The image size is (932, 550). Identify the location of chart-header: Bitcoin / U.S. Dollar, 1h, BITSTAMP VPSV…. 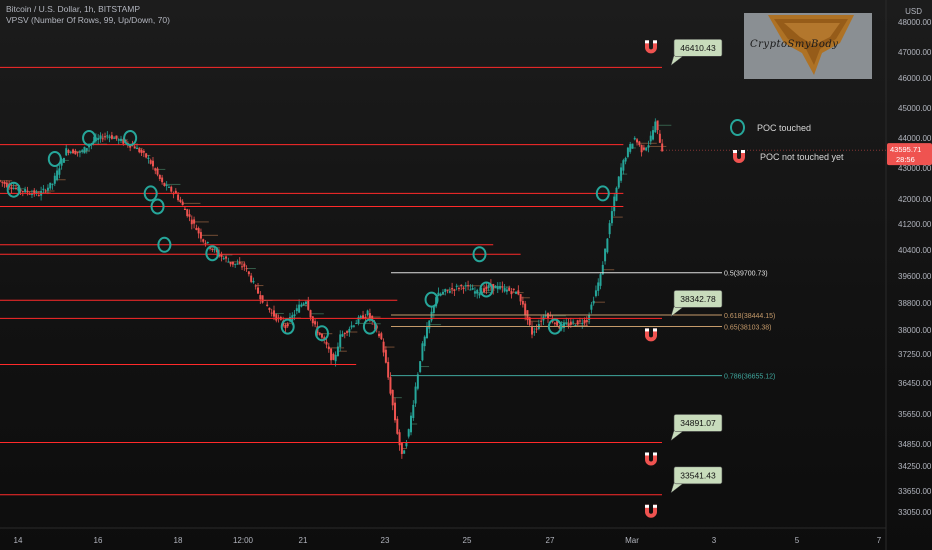
(88, 15).